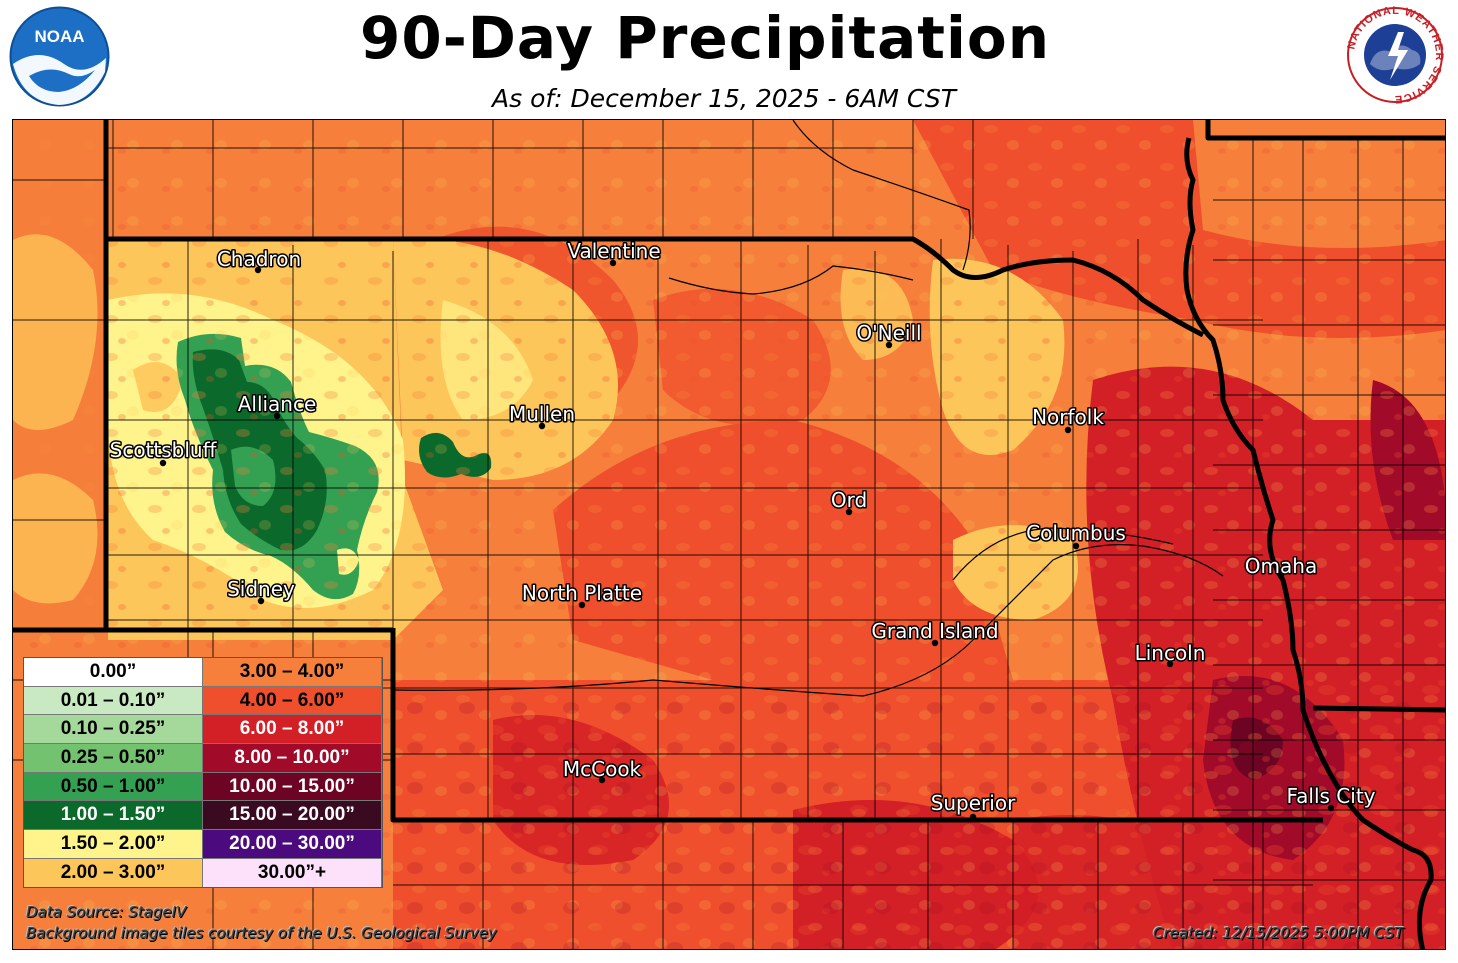 The image size is (1458, 963). What do you see at coordinates (113, 758) in the screenshot?
I see `legend-entry: 0.25 – 0.50”` at bounding box center [113, 758].